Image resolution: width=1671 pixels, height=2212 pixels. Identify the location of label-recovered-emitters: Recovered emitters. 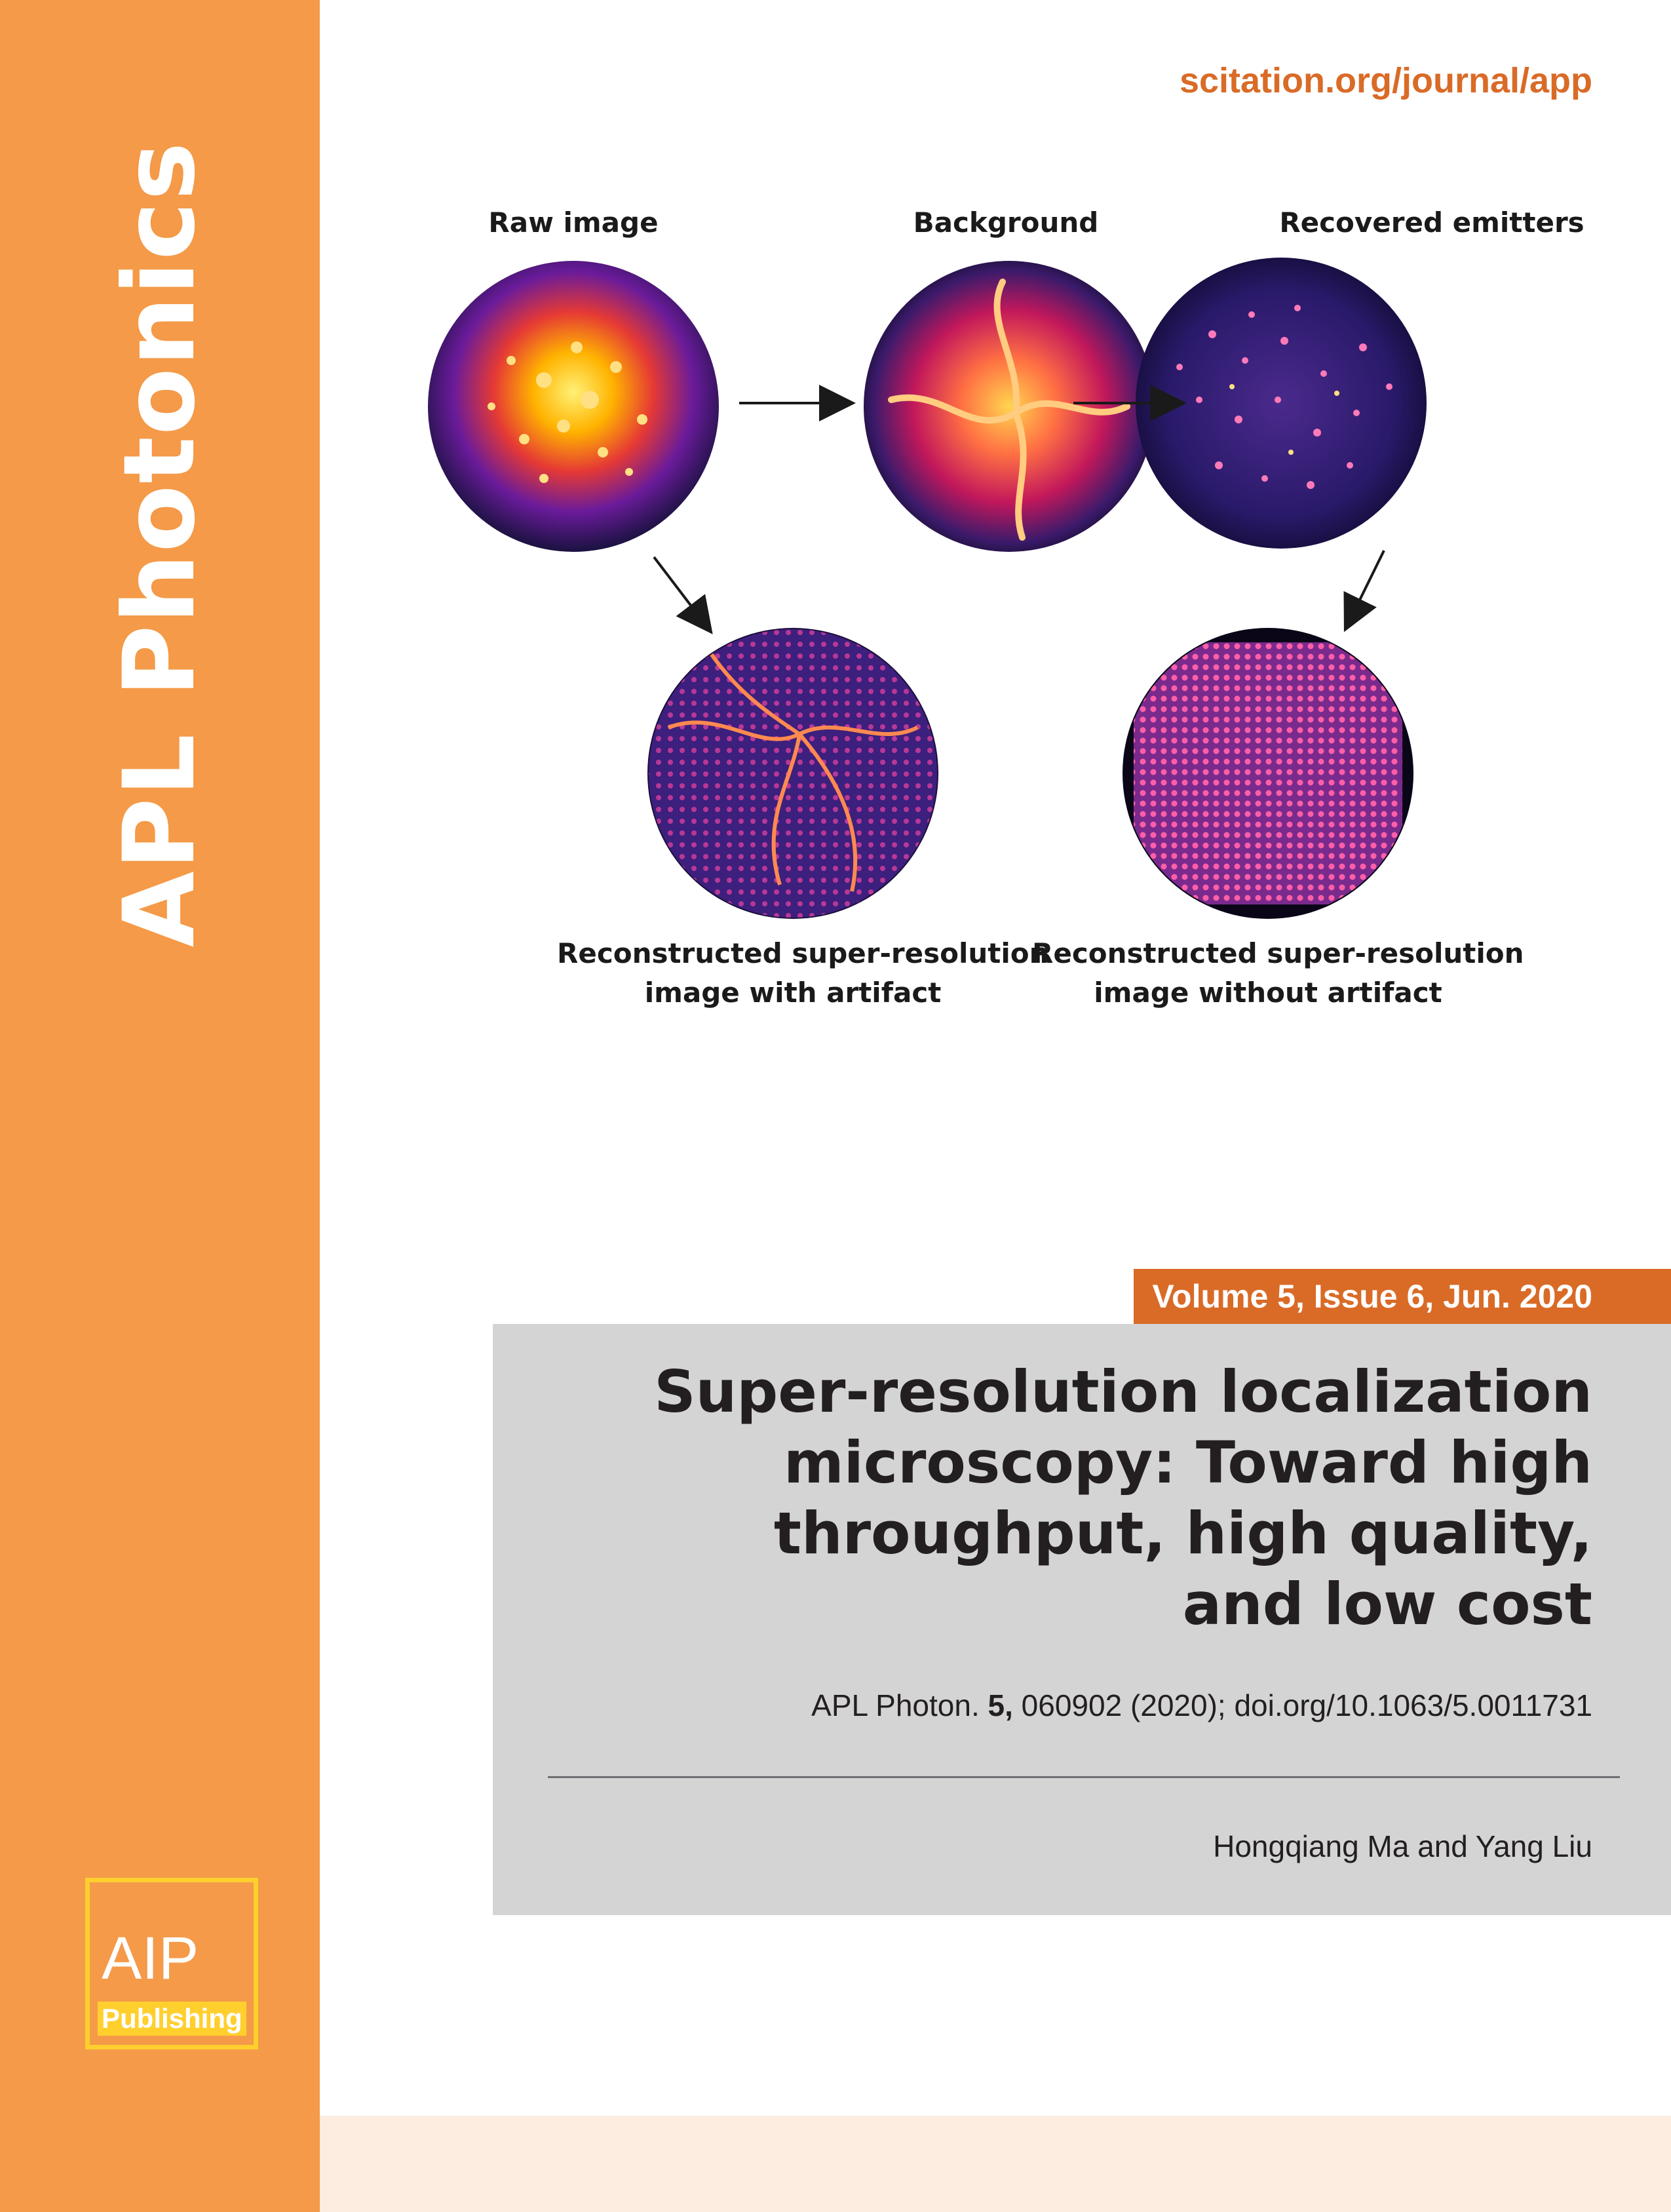
(1432, 222).